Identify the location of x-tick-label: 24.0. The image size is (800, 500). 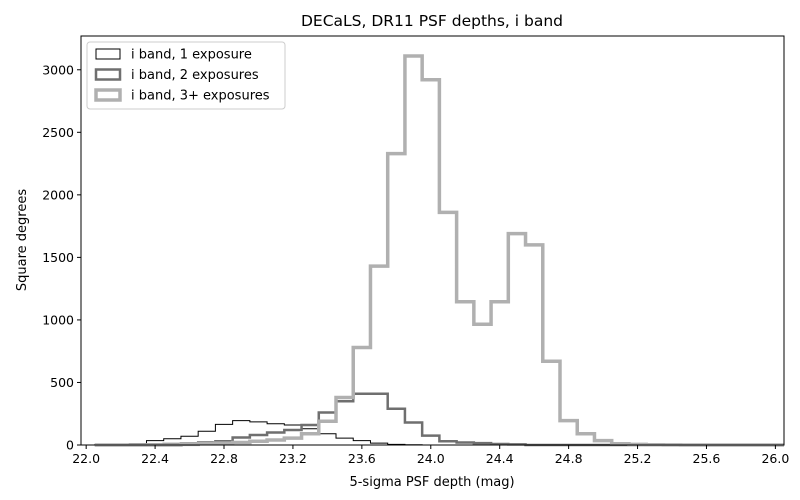
(431, 458).